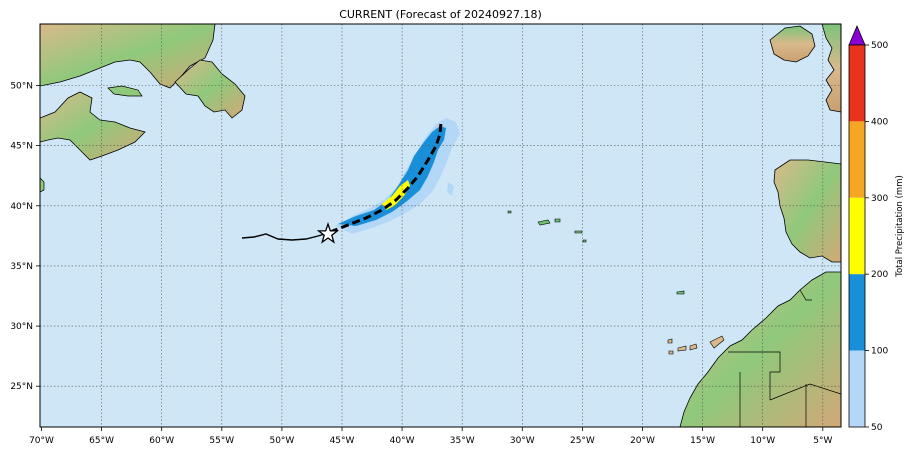 The image size is (915, 458). What do you see at coordinates (462, 441) in the screenshot?
I see `lon-label: 35°W` at bounding box center [462, 441].